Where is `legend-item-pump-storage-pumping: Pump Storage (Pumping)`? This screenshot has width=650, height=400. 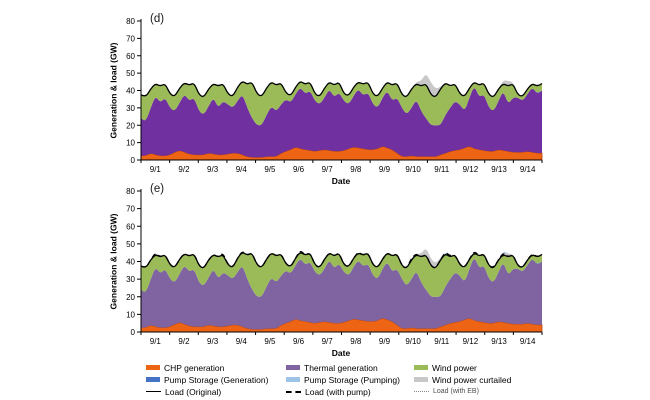 legend-item-pump-storage-pumping: Pump Storage (Pumping) is located at coordinates (350, 379).